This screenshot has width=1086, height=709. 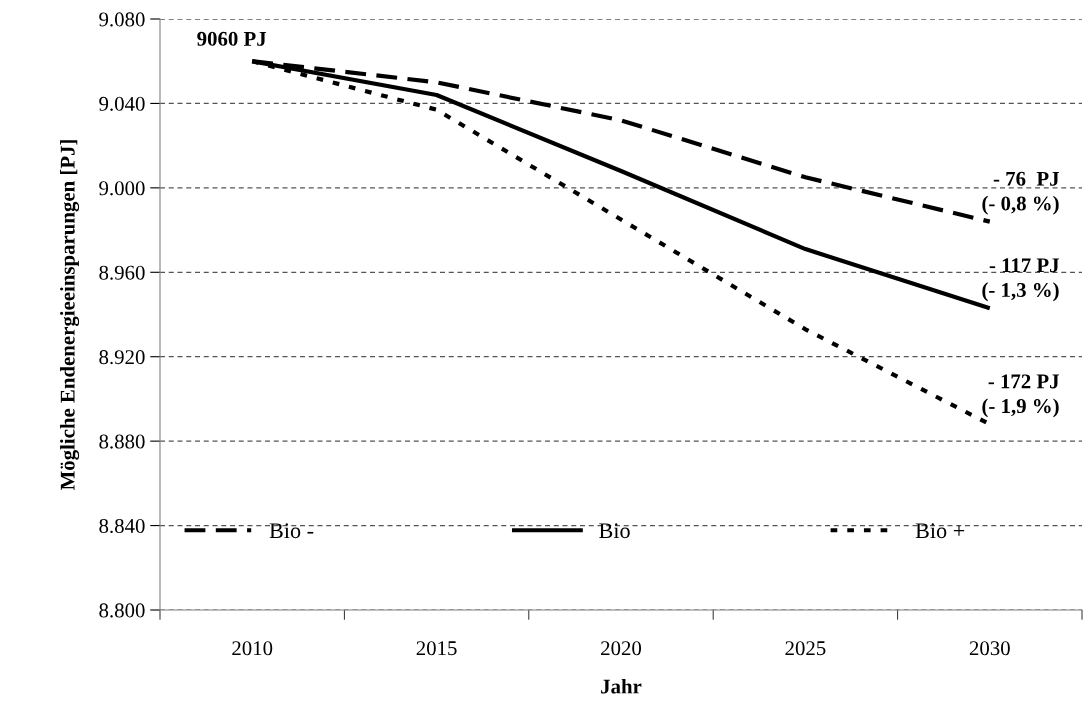 What do you see at coordinates (1020, 193) in the screenshot?
I see `annotation: - 76 PJ (- 0,8 %)` at bounding box center [1020, 193].